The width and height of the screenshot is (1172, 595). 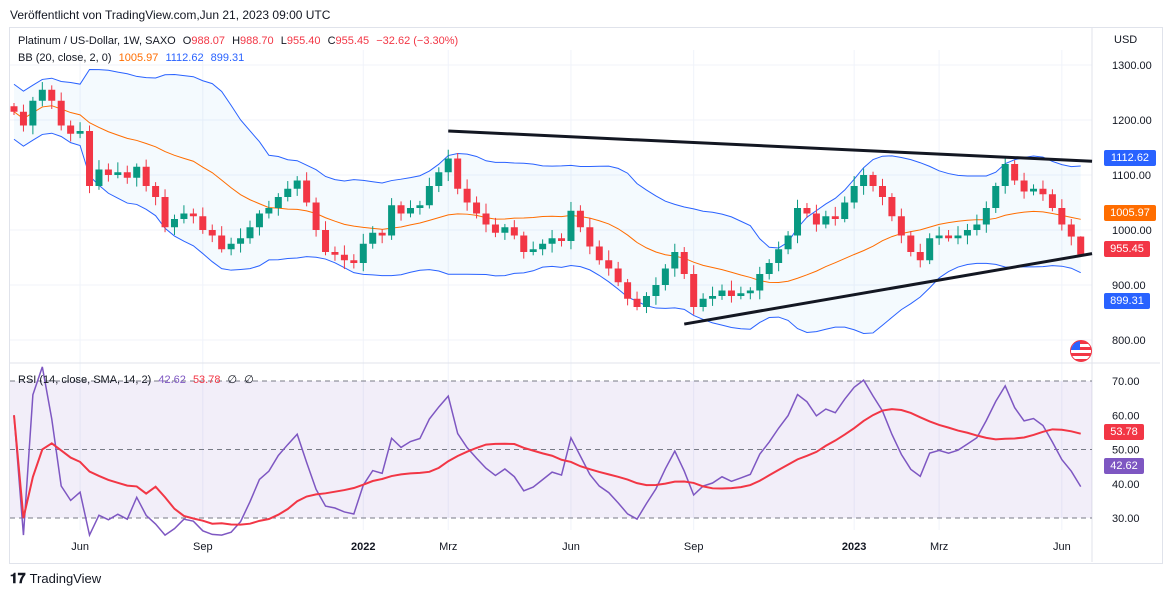 I want to click on rsi-sma-value: 53.78, so click(x=206, y=380).